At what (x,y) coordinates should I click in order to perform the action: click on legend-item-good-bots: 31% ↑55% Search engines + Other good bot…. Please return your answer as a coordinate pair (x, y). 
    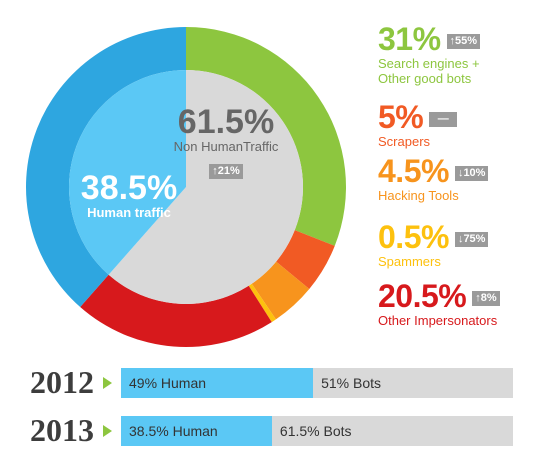
    Looking at the image, I should click on (429, 53).